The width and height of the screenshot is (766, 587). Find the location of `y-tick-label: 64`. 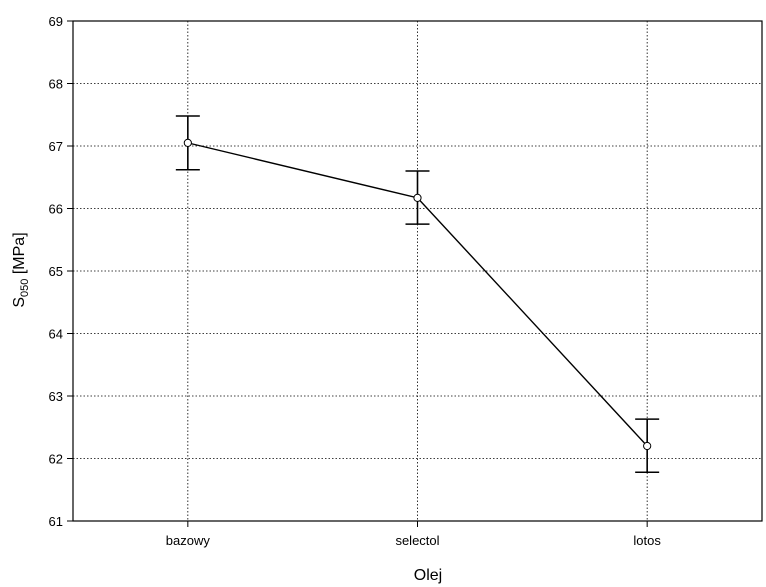

y-tick-label: 64 is located at coordinates (56, 334).